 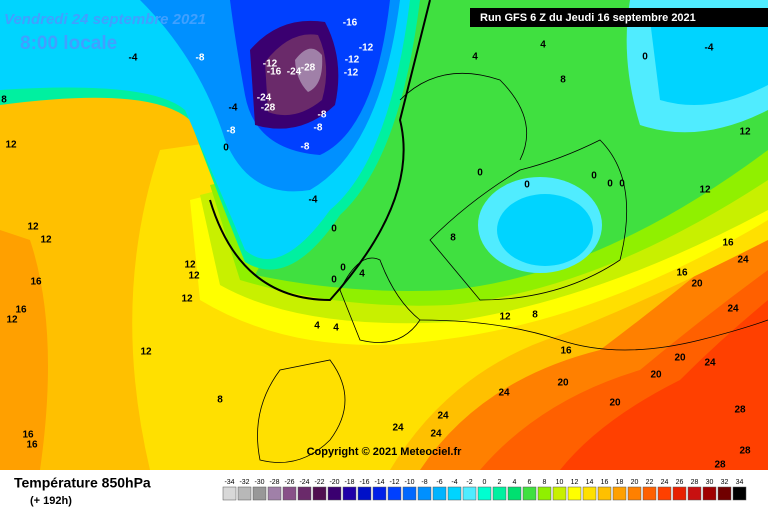 What do you see at coordinates (274, 72) in the screenshot?
I see `contour-label: -16` at bounding box center [274, 72].